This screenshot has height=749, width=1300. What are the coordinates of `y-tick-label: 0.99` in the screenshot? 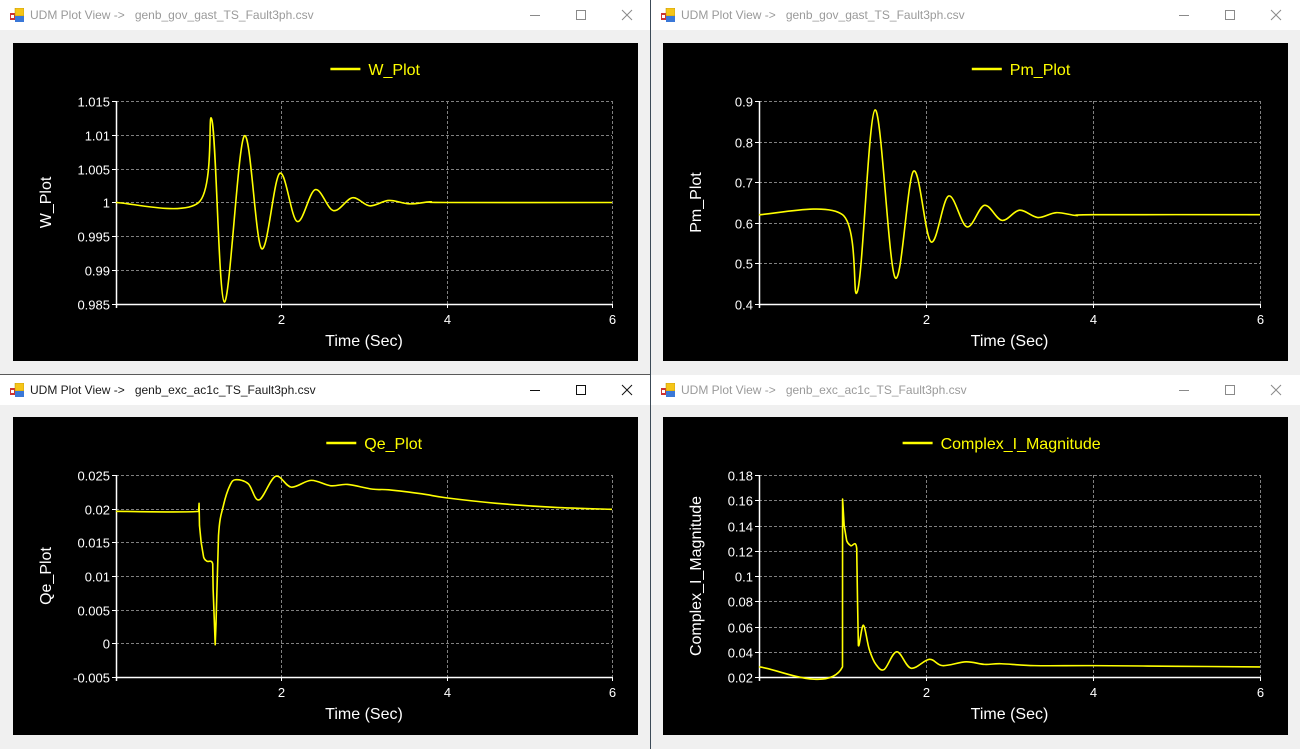 It's located at (97, 271).